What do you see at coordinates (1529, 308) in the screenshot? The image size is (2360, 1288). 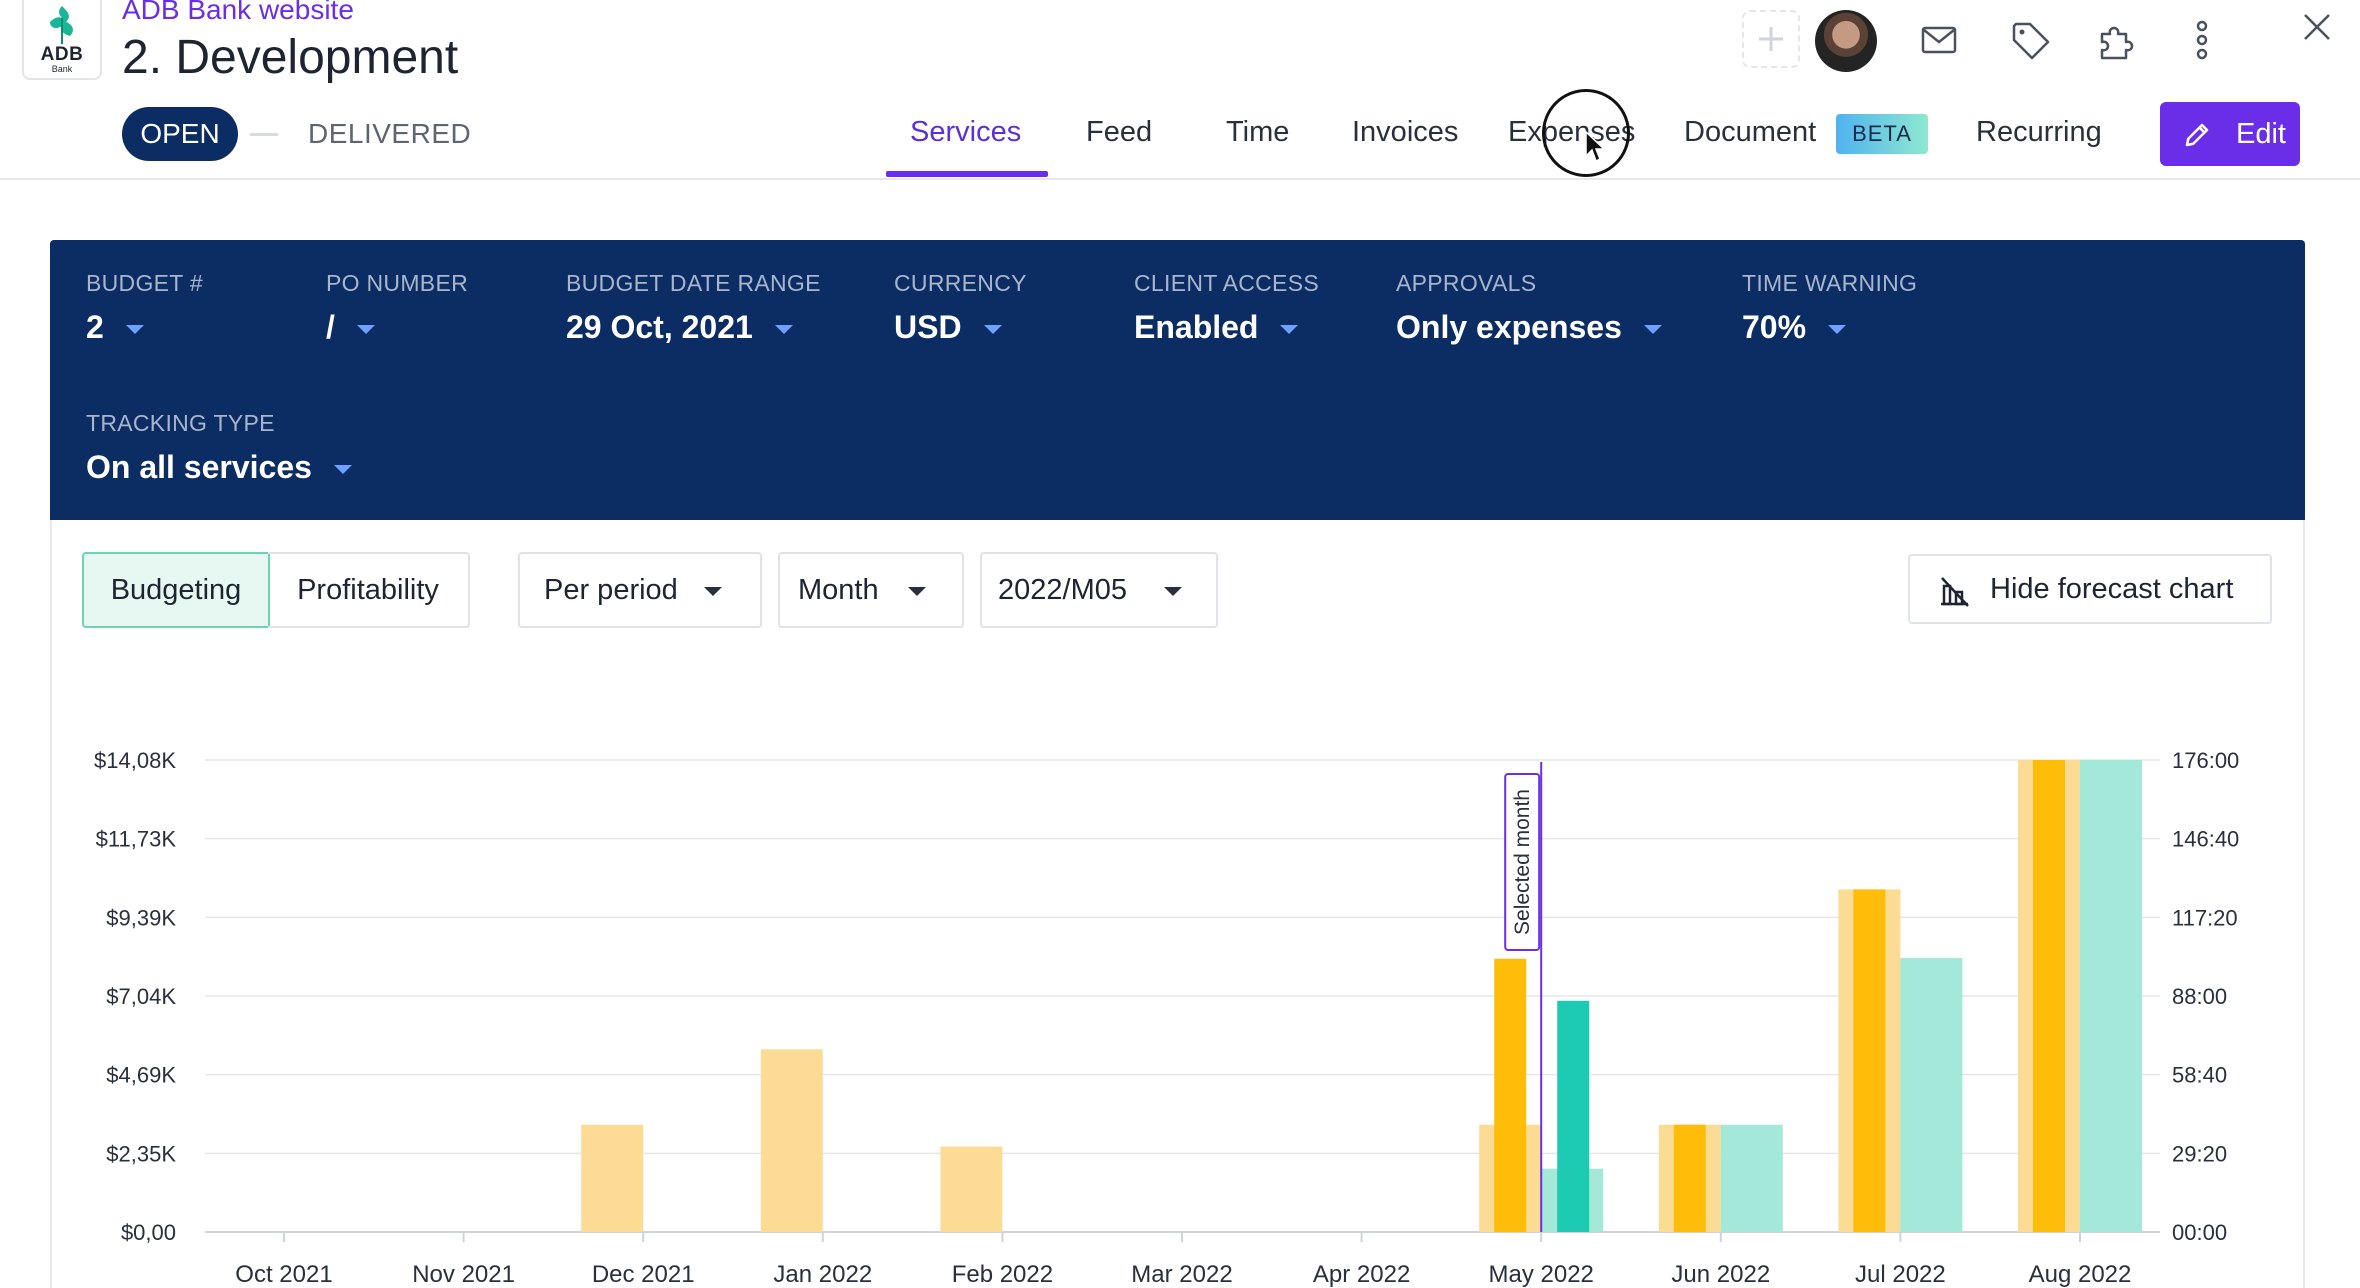 I see `approvals-field: APPROVALS Only expenses` at bounding box center [1529, 308].